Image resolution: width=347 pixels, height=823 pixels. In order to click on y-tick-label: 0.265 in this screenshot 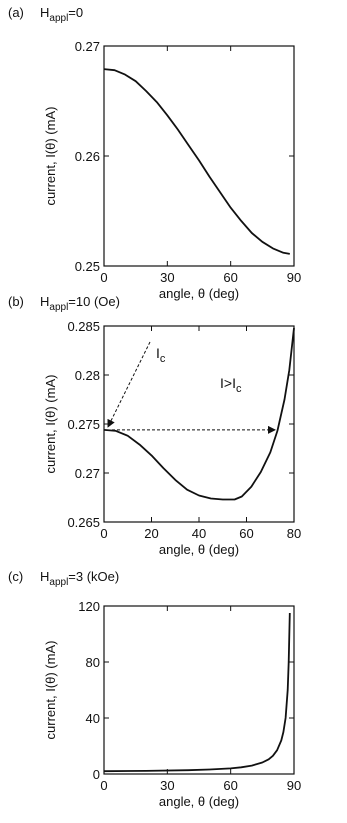, I will do `click(83, 522)`.